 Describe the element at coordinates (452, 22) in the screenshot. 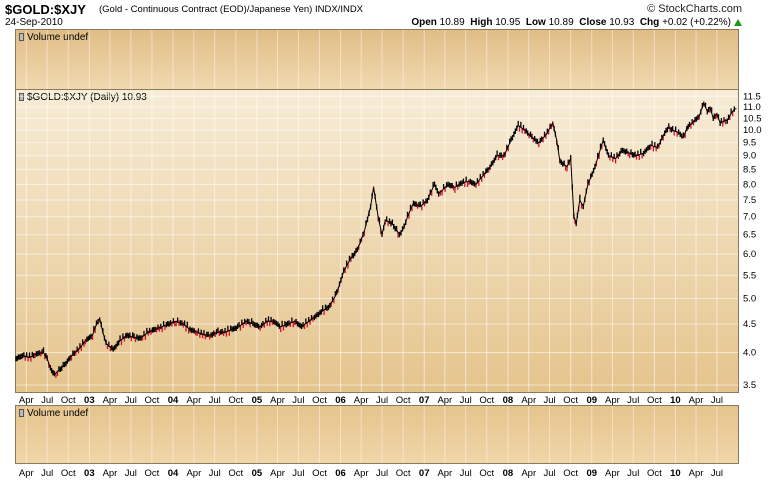

I see `open-value: 10.89` at that location.